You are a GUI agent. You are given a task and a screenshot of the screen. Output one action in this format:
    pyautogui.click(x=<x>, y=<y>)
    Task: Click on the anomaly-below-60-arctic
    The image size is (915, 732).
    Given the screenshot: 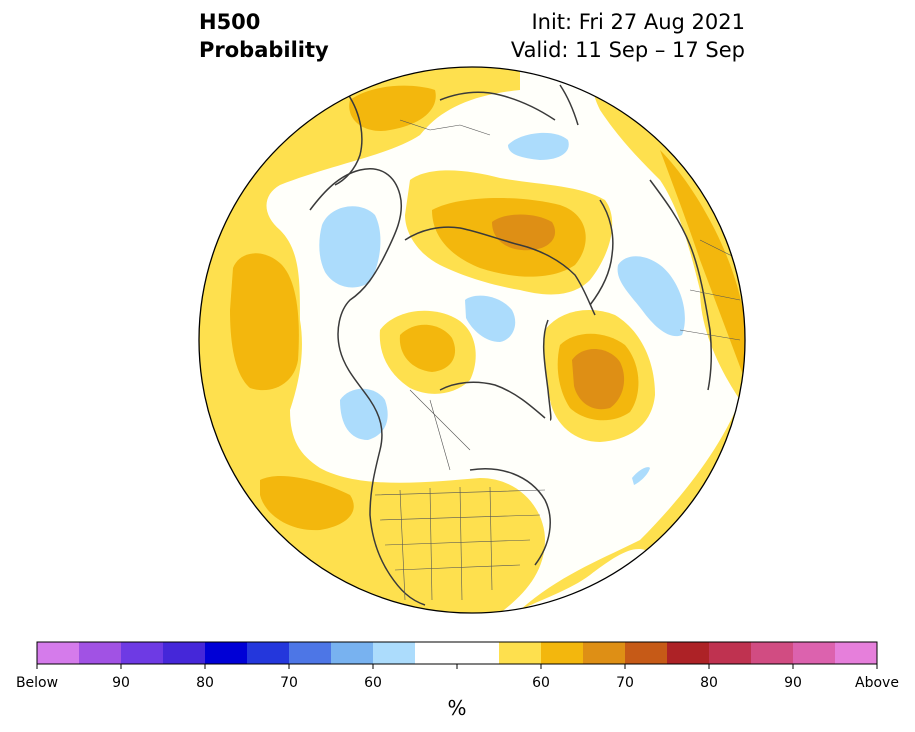 What is the action you would take?
    pyautogui.click(x=490, y=318)
    